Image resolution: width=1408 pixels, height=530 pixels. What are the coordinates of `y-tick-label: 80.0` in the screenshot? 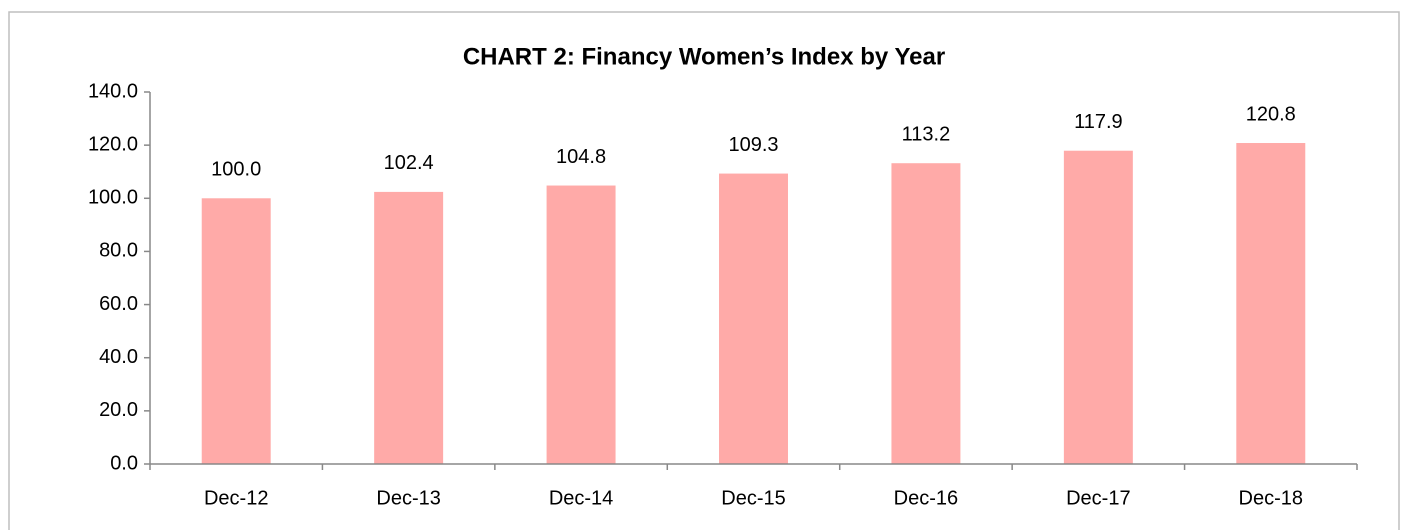 It's located at (118, 251).